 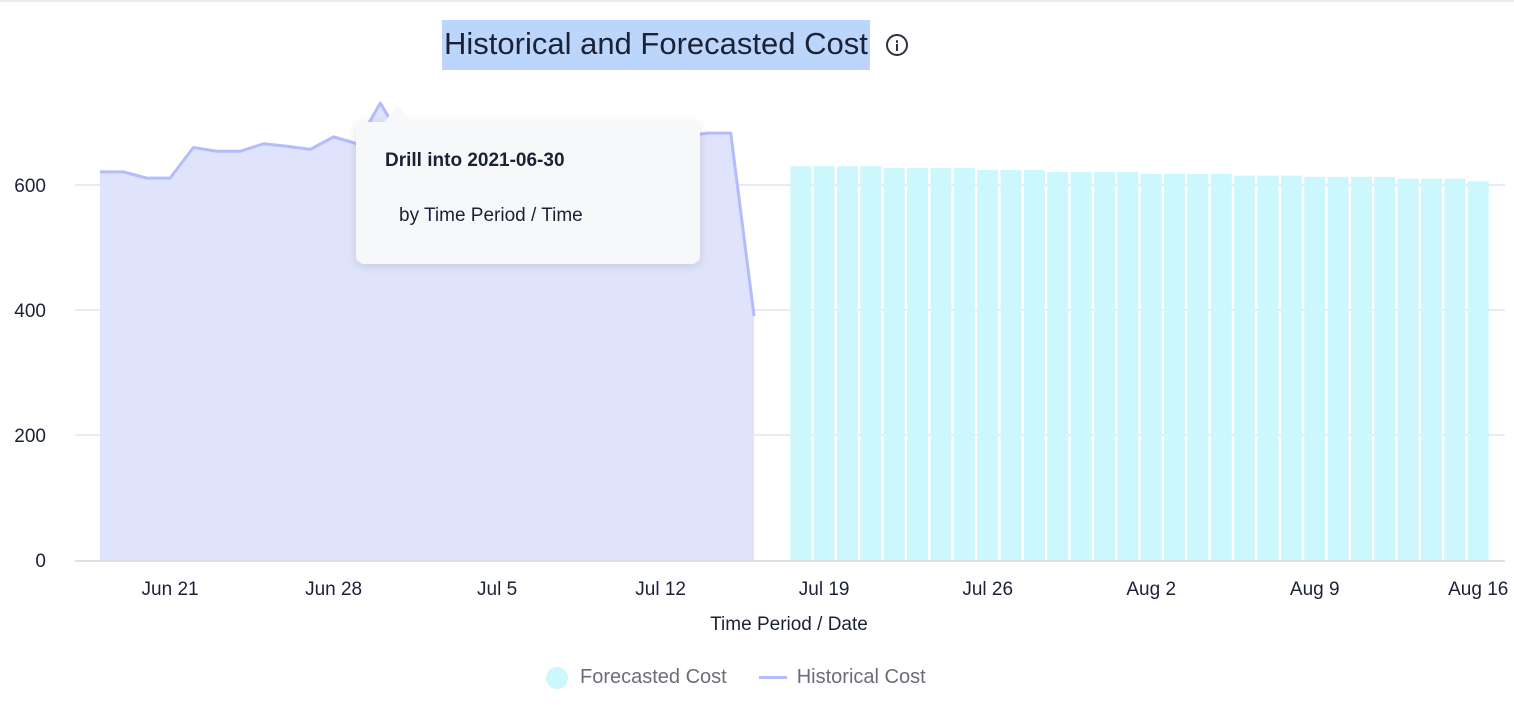 What do you see at coordinates (1315, 589) in the screenshot?
I see `x-tick-label: Aug 9` at bounding box center [1315, 589].